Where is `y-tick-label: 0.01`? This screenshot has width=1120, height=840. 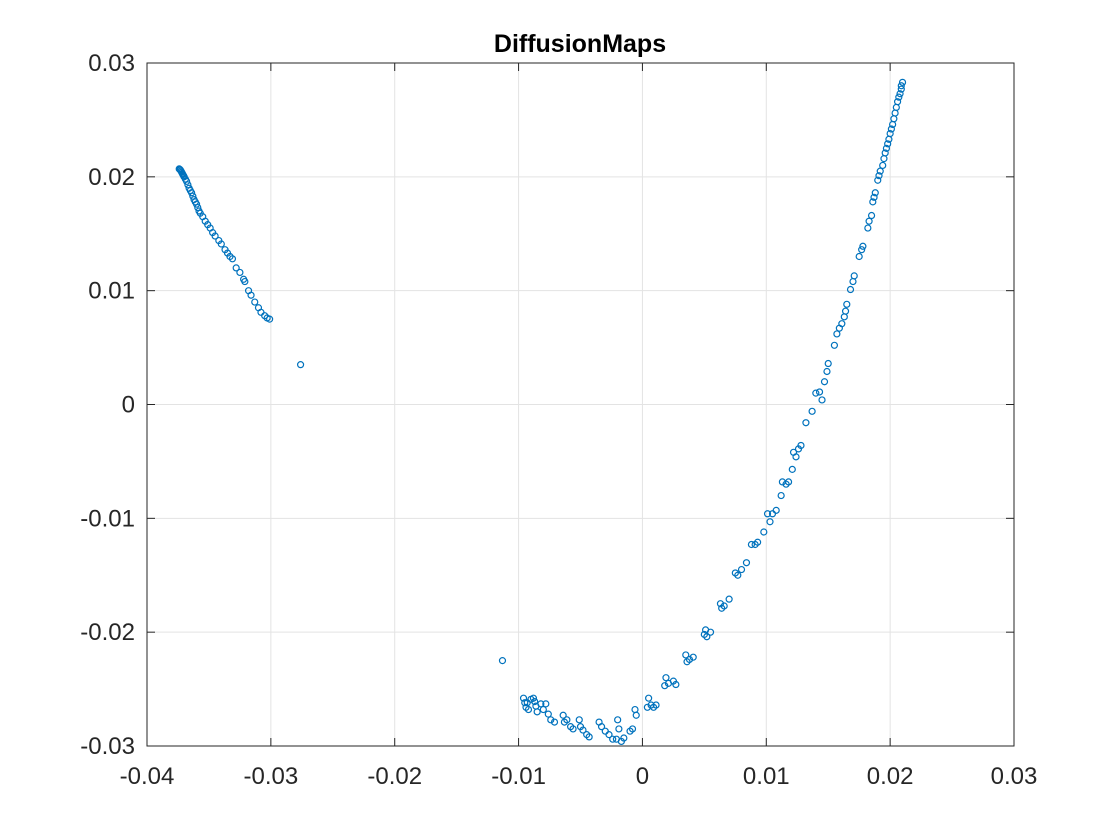
y-tick-label: 0.01 is located at coordinates (111, 291).